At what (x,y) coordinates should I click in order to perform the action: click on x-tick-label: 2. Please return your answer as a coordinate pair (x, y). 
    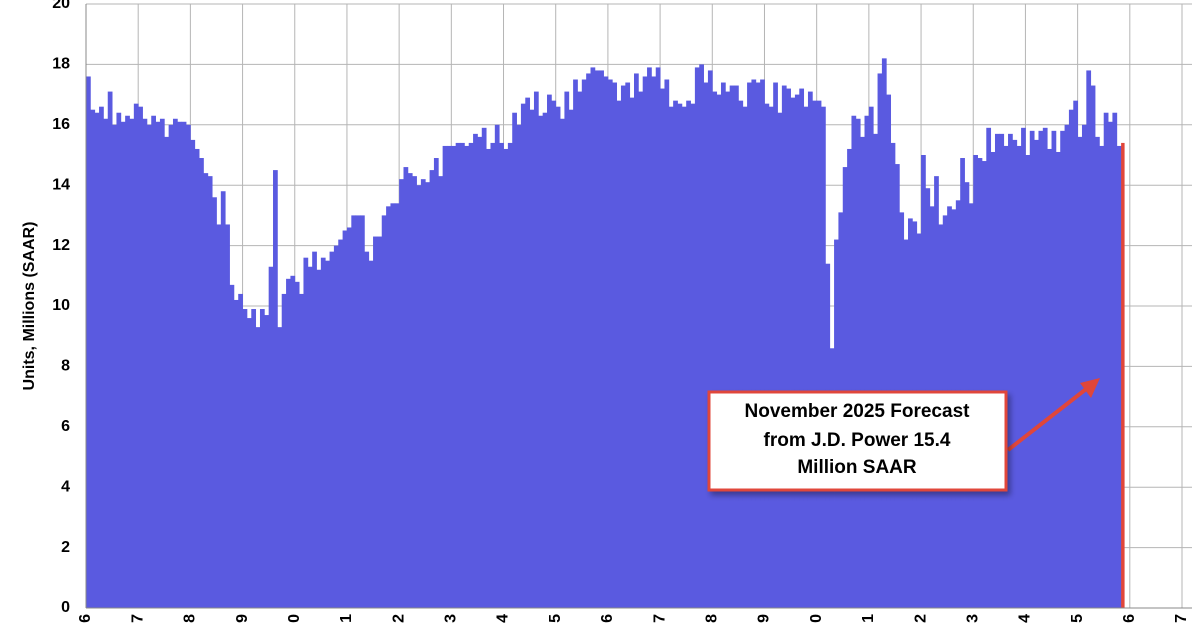
    Looking at the image, I should click on (398, 618).